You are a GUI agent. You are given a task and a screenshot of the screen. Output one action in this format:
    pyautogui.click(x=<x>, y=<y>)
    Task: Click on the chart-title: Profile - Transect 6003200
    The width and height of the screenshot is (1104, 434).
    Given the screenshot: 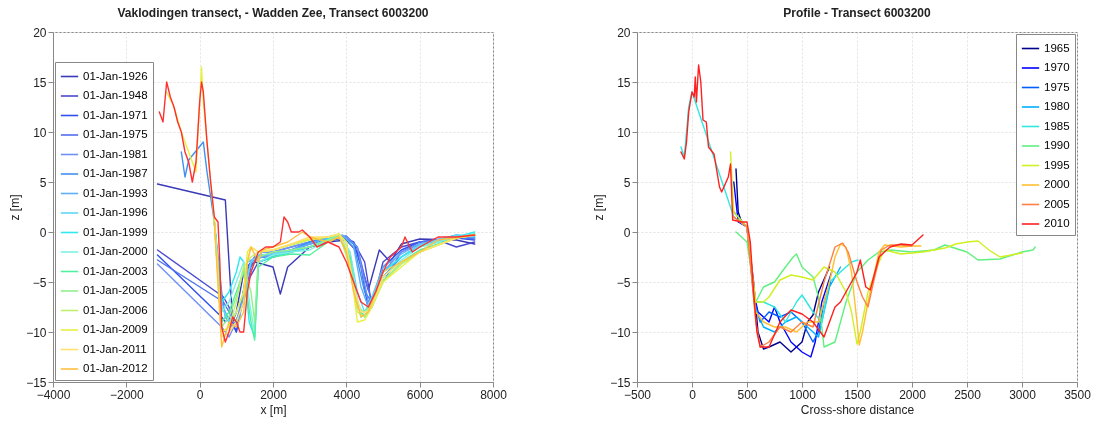 What is the action you would take?
    pyautogui.click(x=857, y=13)
    